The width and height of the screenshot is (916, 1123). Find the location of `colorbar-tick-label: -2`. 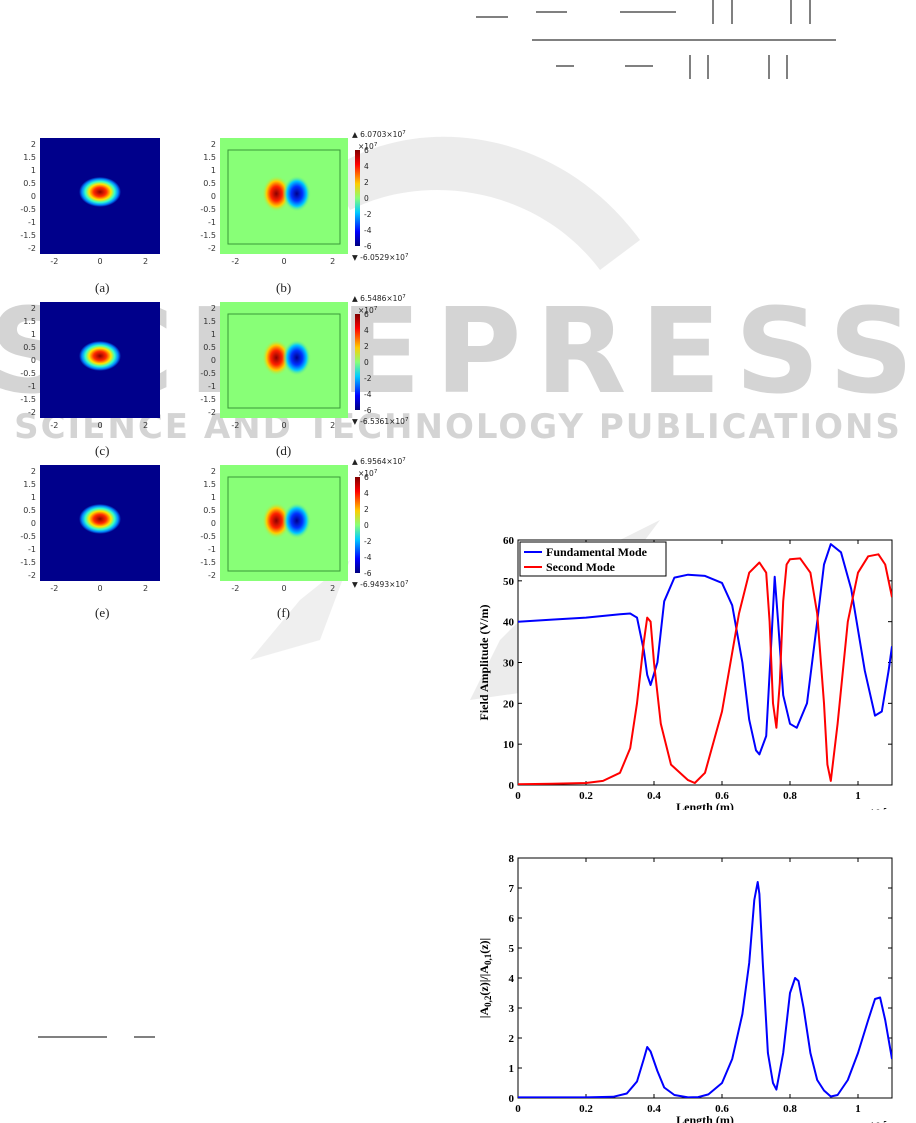

colorbar-tick-label: -2 is located at coordinates (368, 378).